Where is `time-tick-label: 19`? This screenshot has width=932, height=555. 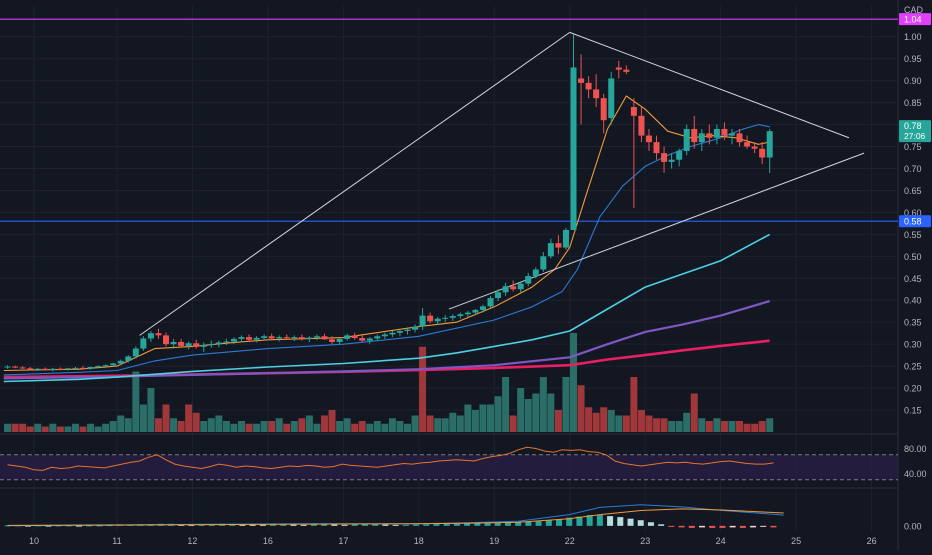
time-tick-label: 19 is located at coordinates (494, 541).